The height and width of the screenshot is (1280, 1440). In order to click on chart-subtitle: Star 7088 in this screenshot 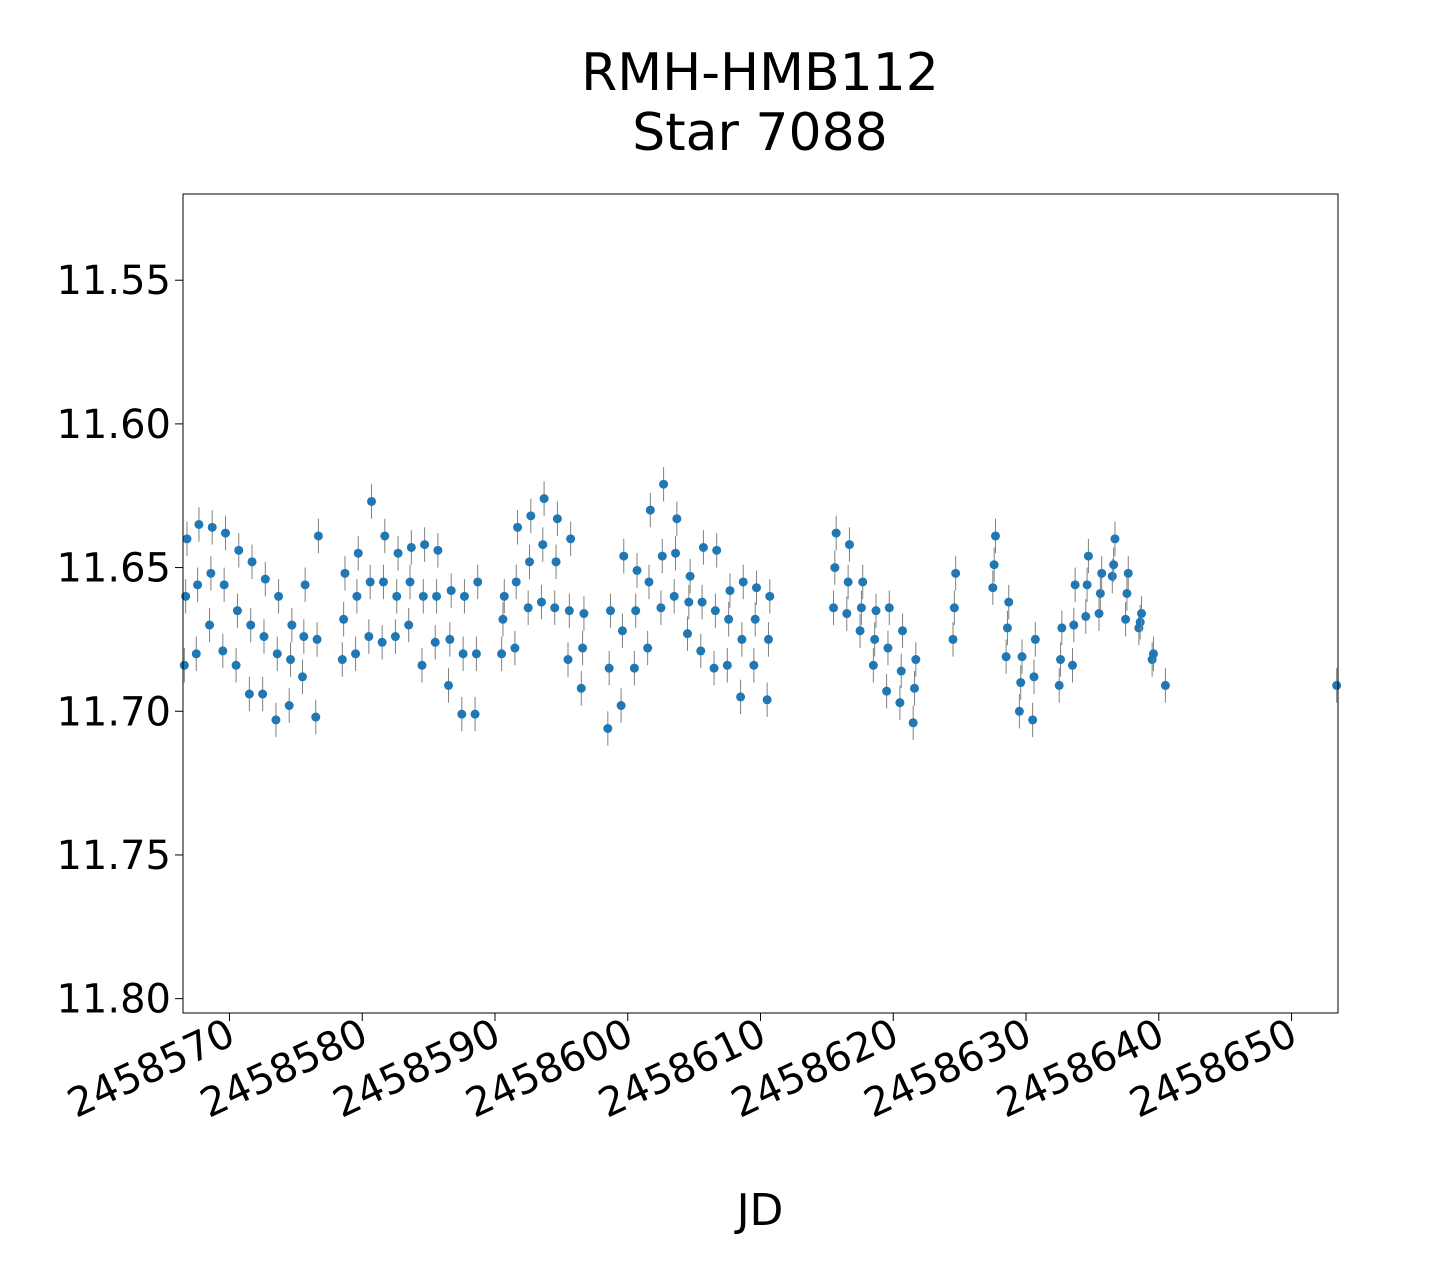, I will do `click(760, 133)`.